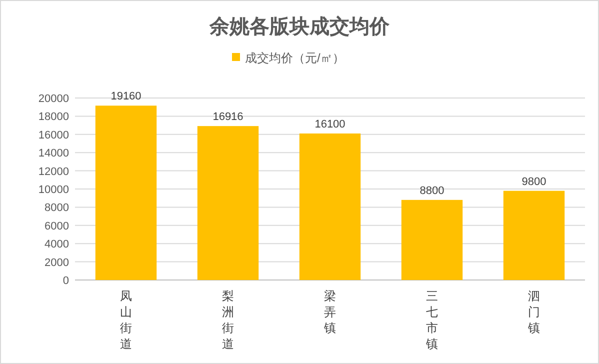 The height and width of the screenshot is (364, 599). I want to click on data-label: 8800, so click(432, 190).